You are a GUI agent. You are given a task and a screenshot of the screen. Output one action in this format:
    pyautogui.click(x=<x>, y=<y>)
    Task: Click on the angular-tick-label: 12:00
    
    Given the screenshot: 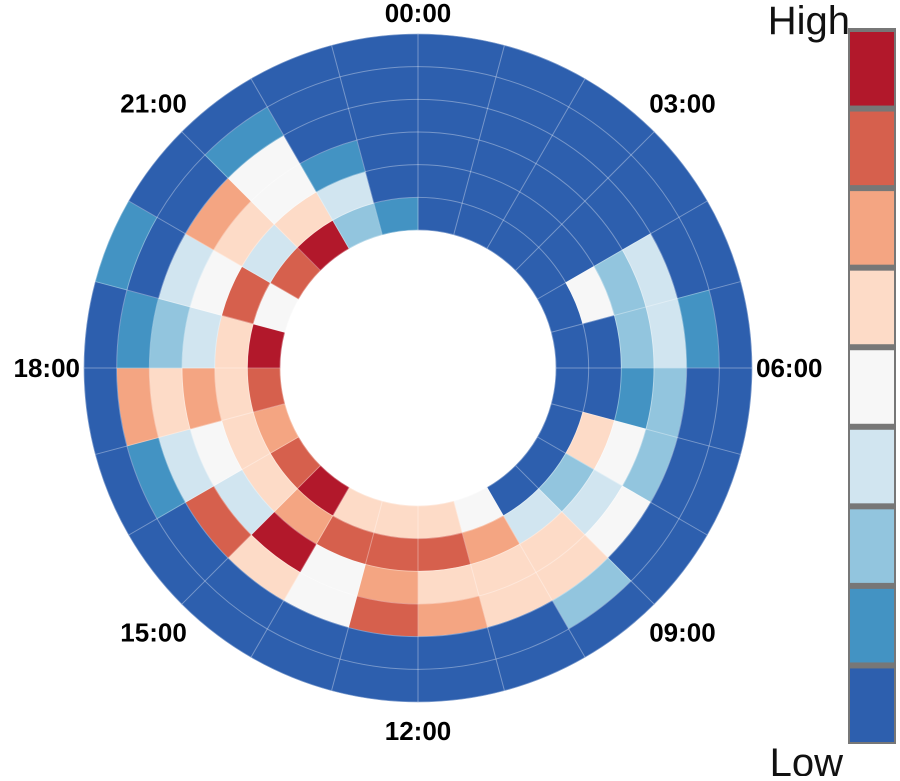 What is the action you would take?
    pyautogui.click(x=418, y=731)
    